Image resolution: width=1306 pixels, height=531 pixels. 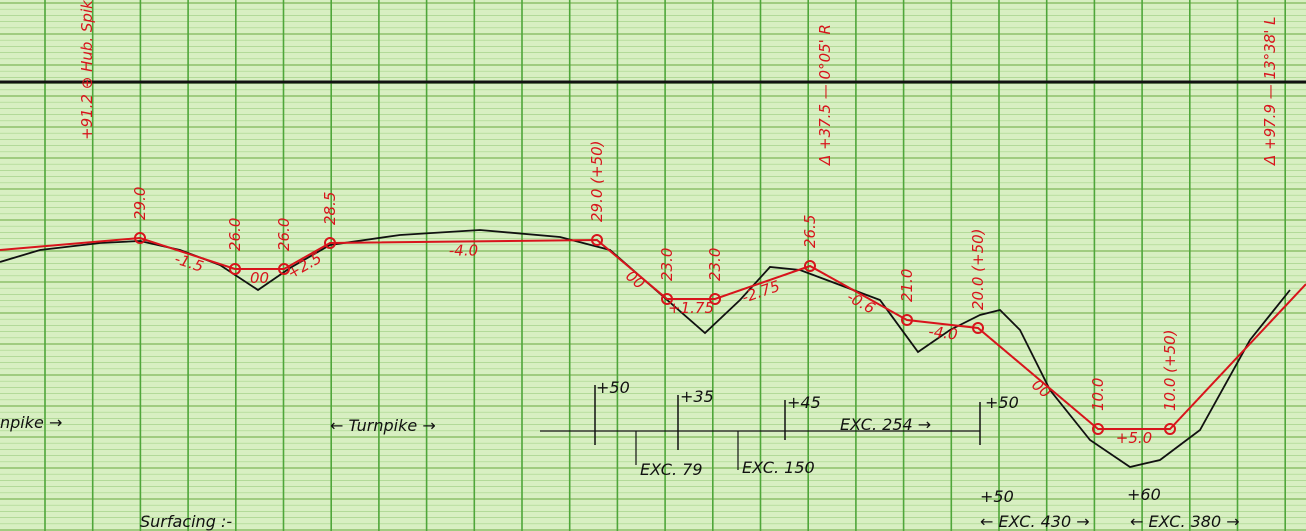 I want to click on station-note: Δ +97.9 — 13°38' L, so click(x=1270, y=91).